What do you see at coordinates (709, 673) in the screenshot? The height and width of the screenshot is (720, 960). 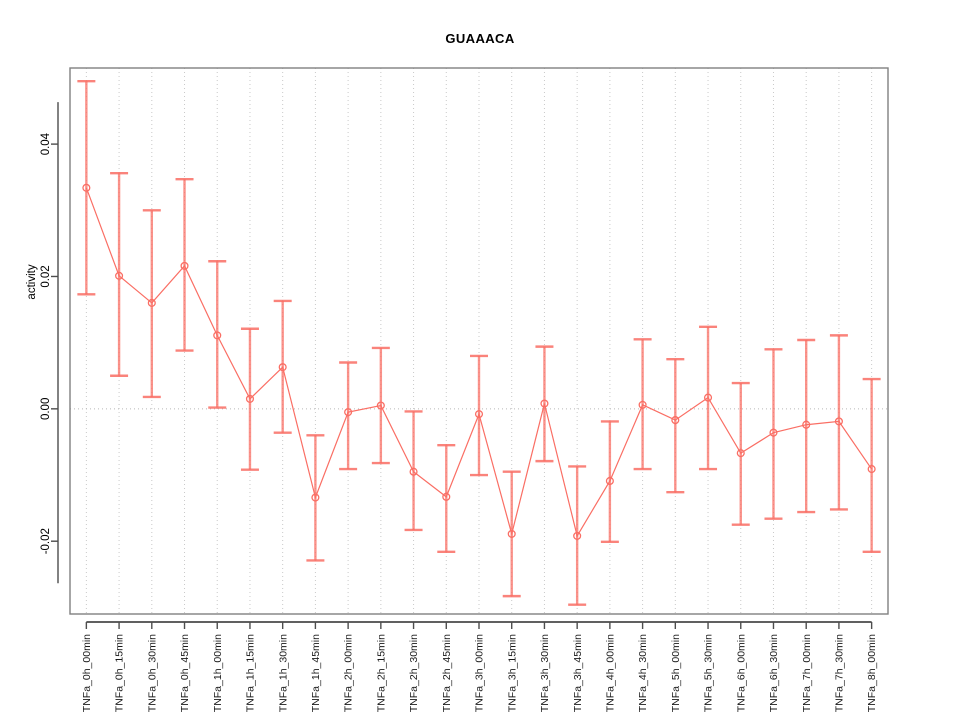 I see `x-axis-tick-label: TNFa_5h_30min` at bounding box center [709, 673].